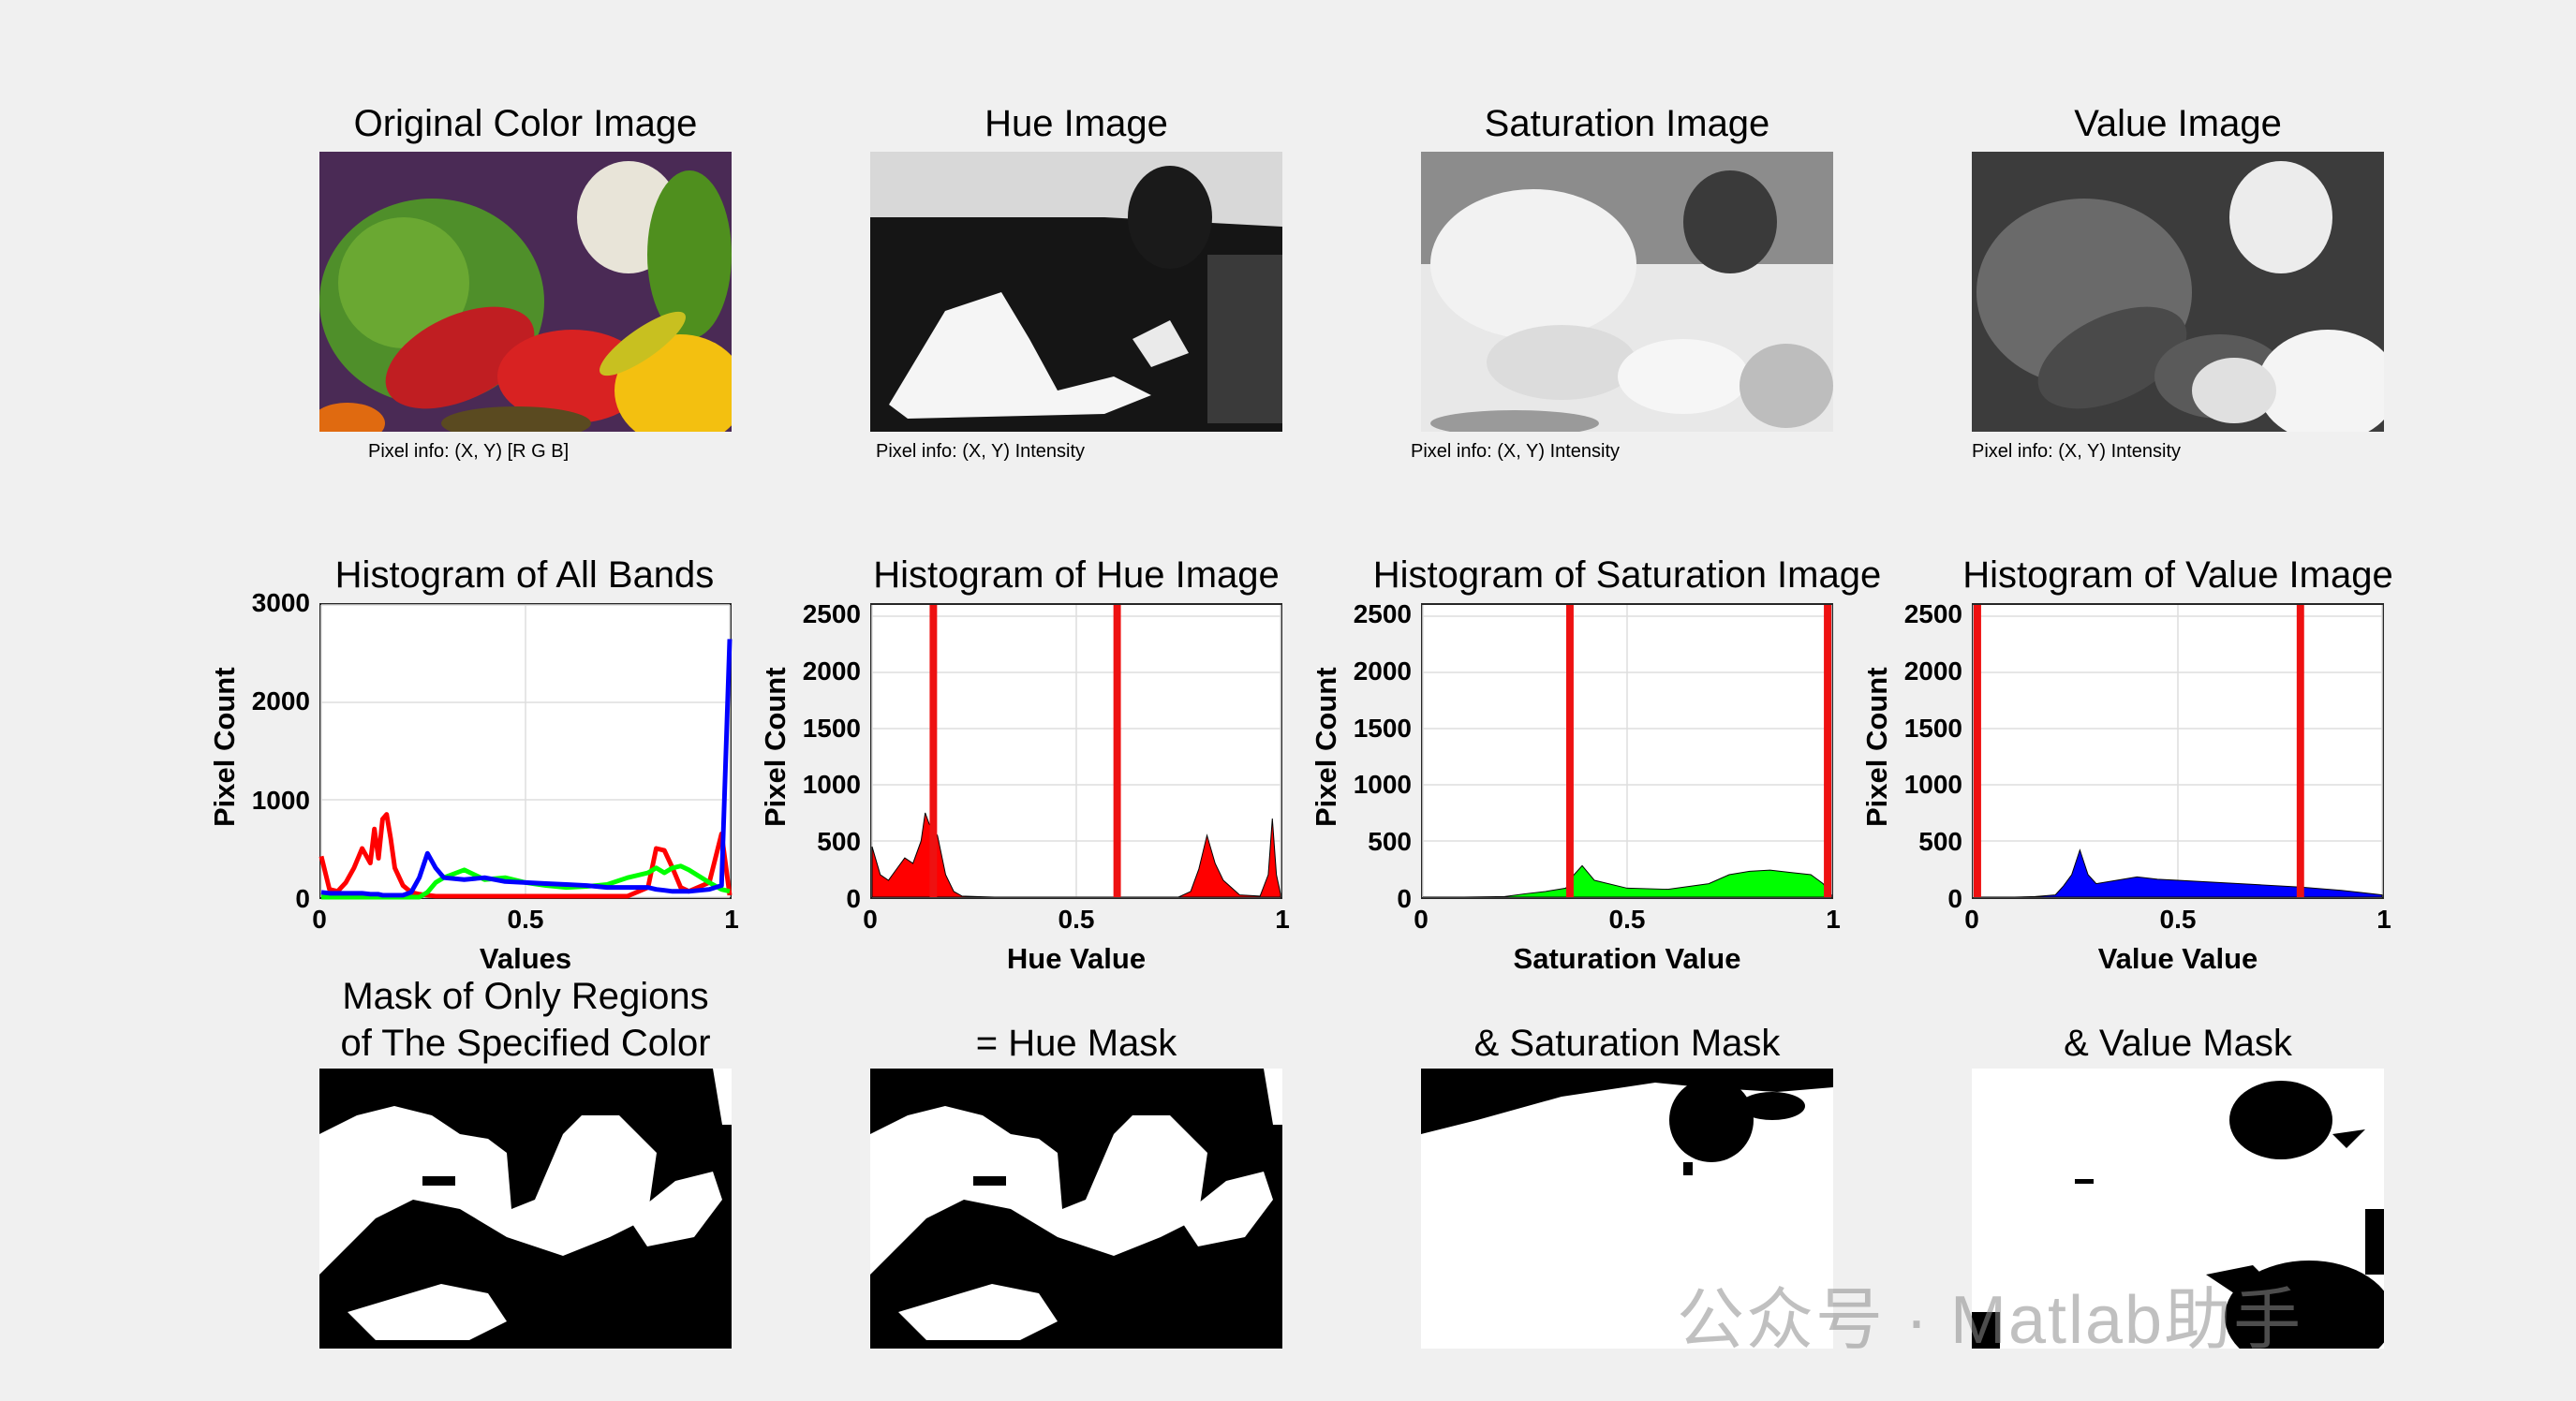 The width and height of the screenshot is (2576, 1401). I want to click on title-original: Original Color Image, so click(525, 123).